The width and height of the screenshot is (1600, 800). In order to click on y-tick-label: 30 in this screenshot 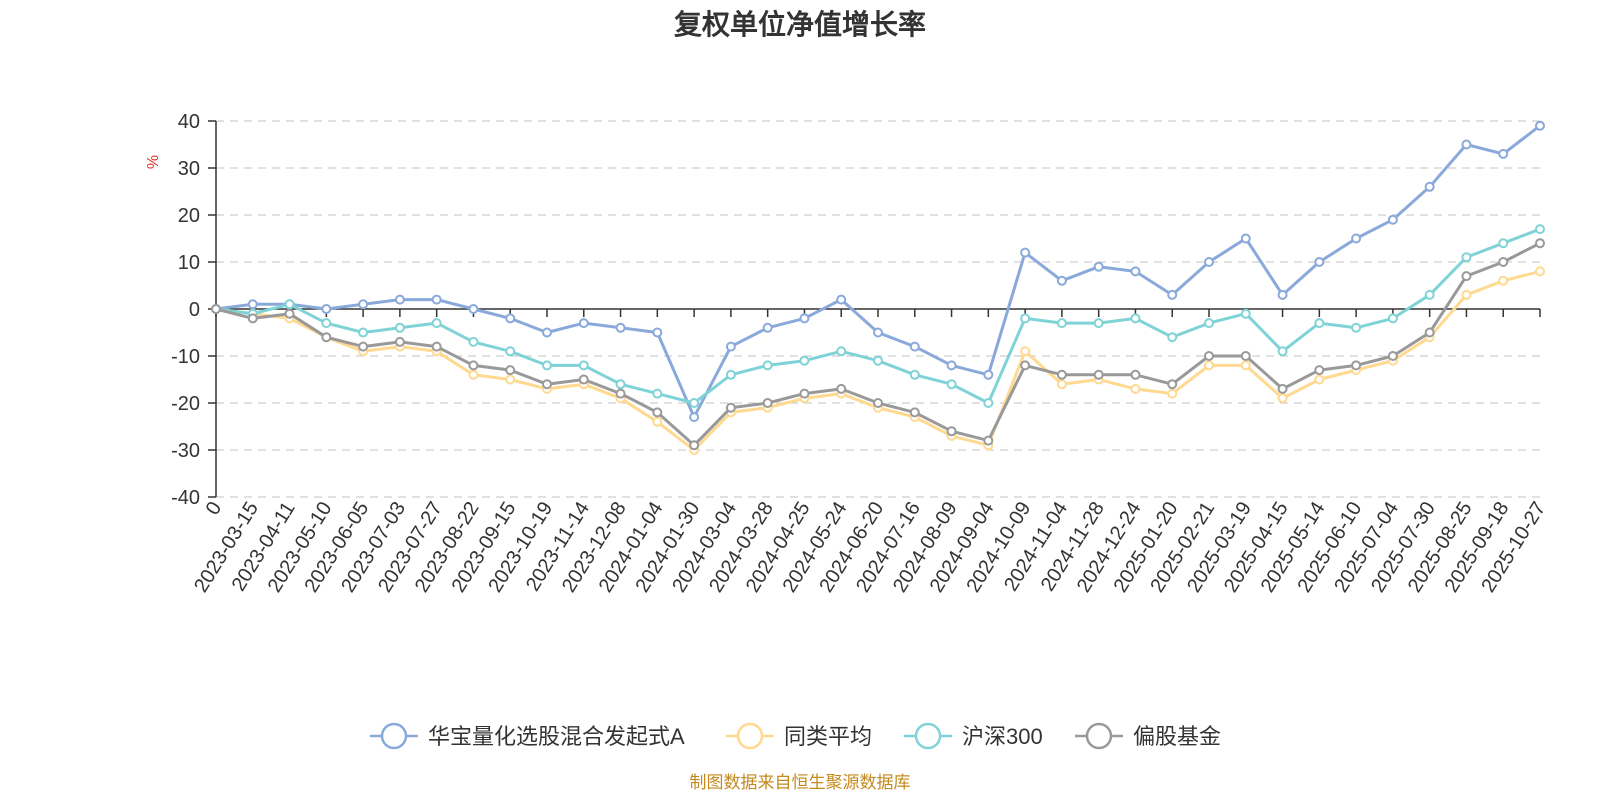, I will do `click(189, 169)`.